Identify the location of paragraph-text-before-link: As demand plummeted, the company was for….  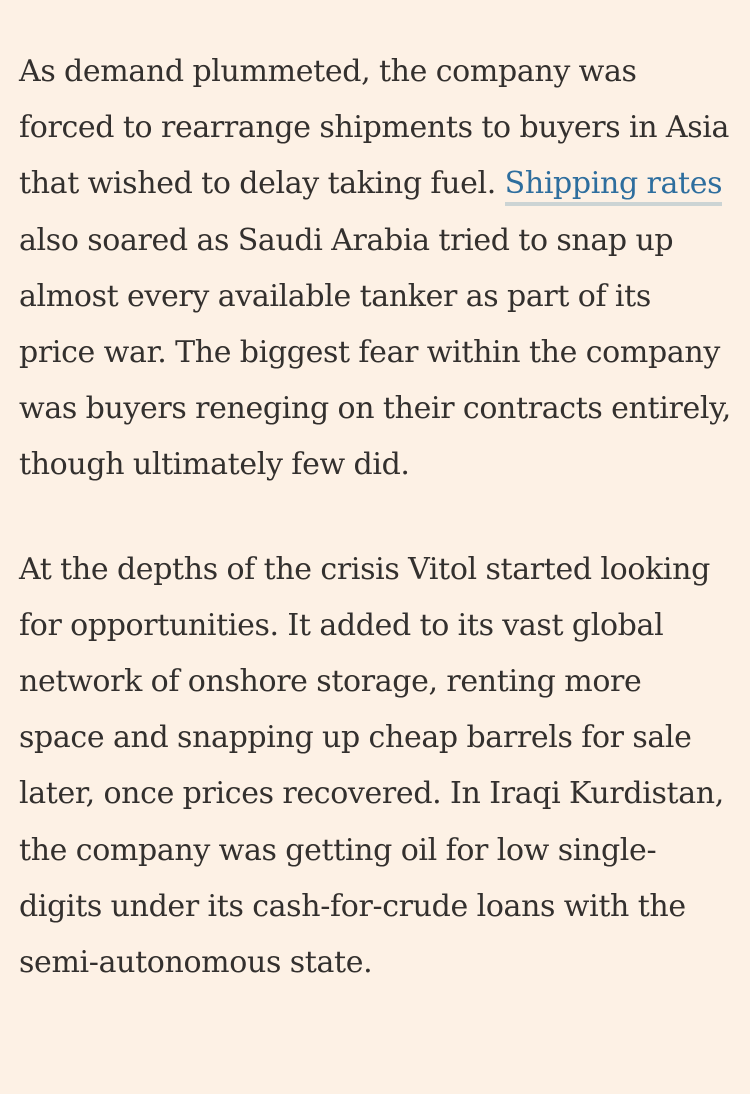
(374, 128).